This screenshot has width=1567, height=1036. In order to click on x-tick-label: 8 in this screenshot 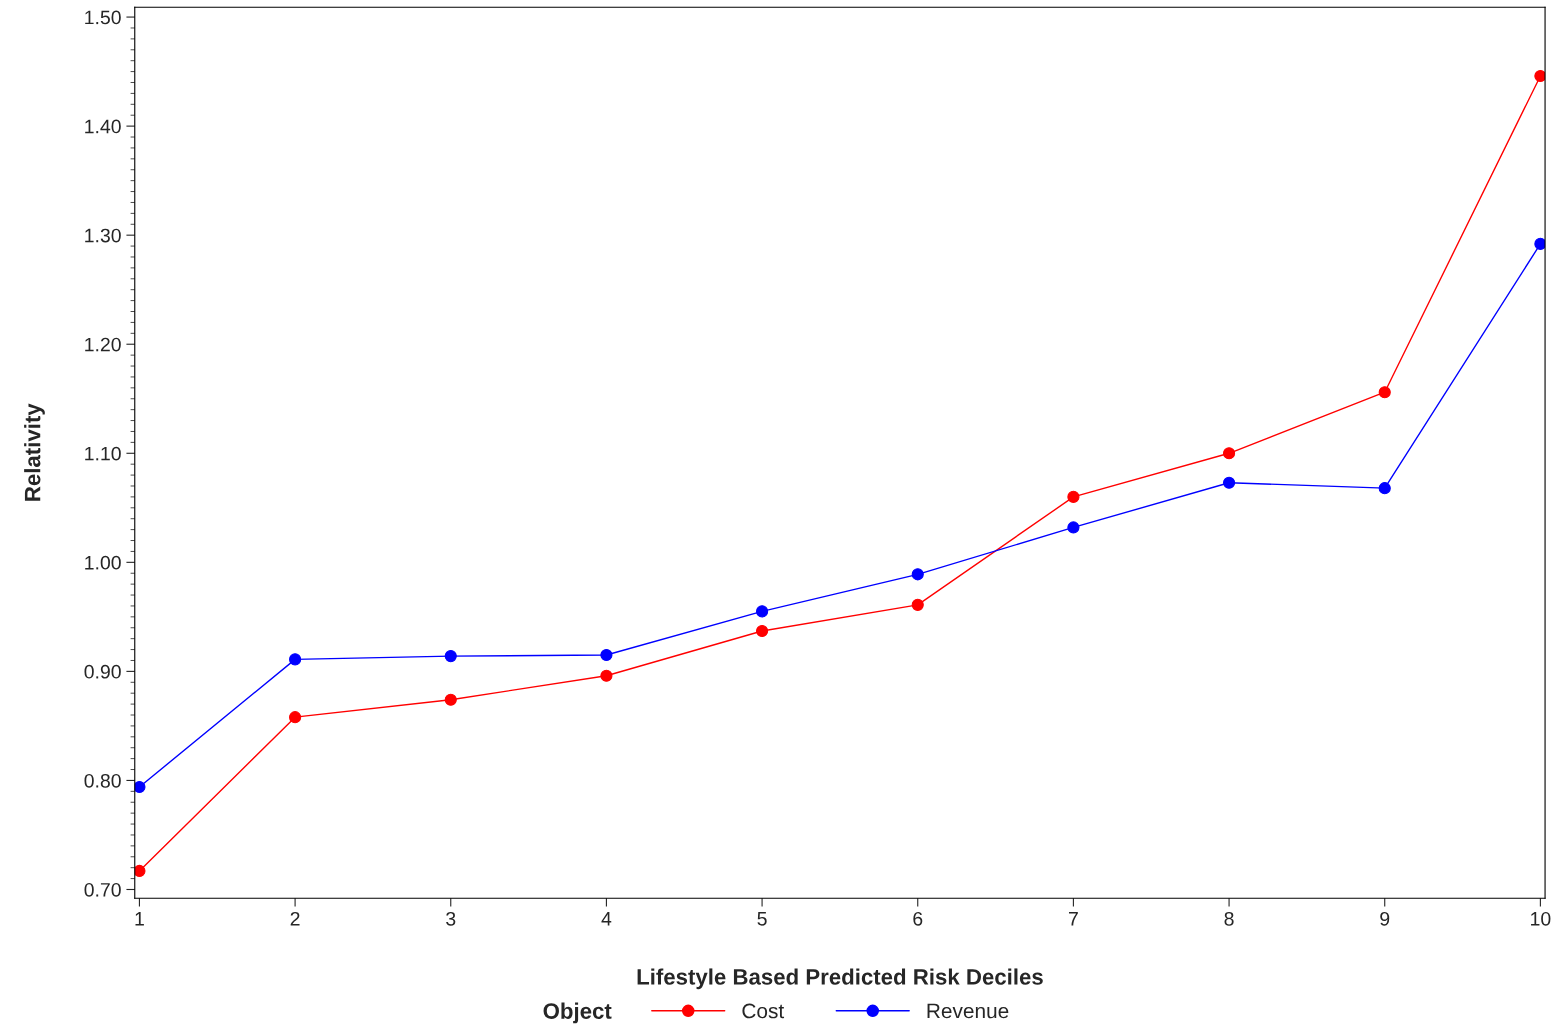, I will do `click(1229, 918)`.